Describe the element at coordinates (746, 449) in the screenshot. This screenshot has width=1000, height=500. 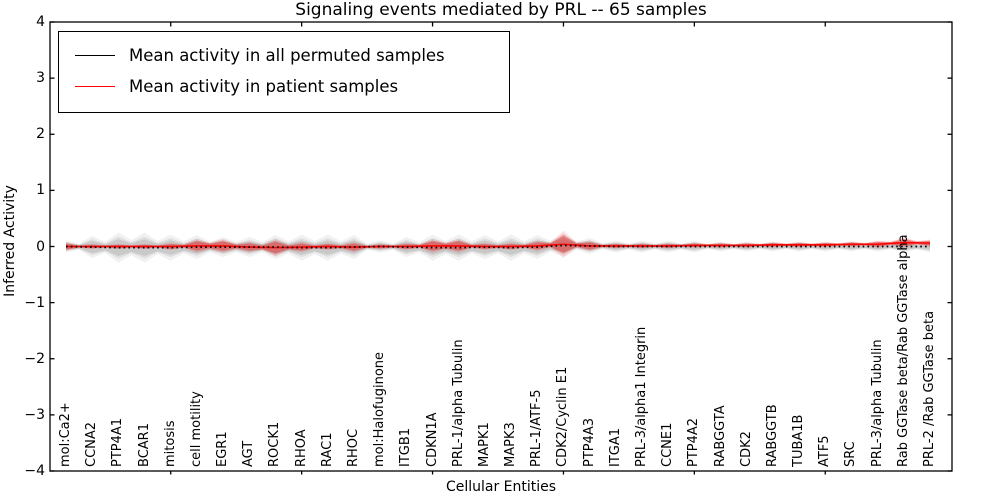
I see `x-tick-label: CDK2` at that location.